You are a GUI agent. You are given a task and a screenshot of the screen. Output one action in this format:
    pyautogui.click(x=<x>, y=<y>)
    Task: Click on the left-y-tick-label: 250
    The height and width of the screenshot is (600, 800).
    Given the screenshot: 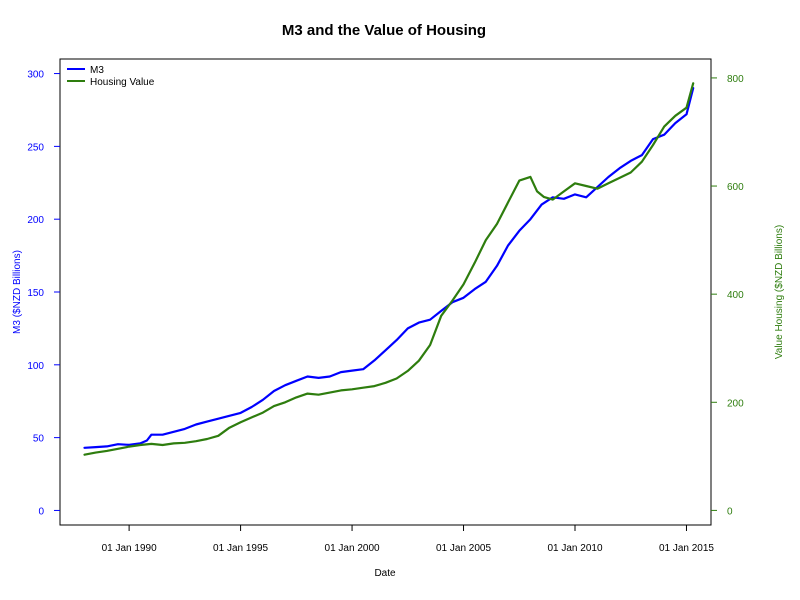 What is the action you would take?
    pyautogui.click(x=35, y=147)
    